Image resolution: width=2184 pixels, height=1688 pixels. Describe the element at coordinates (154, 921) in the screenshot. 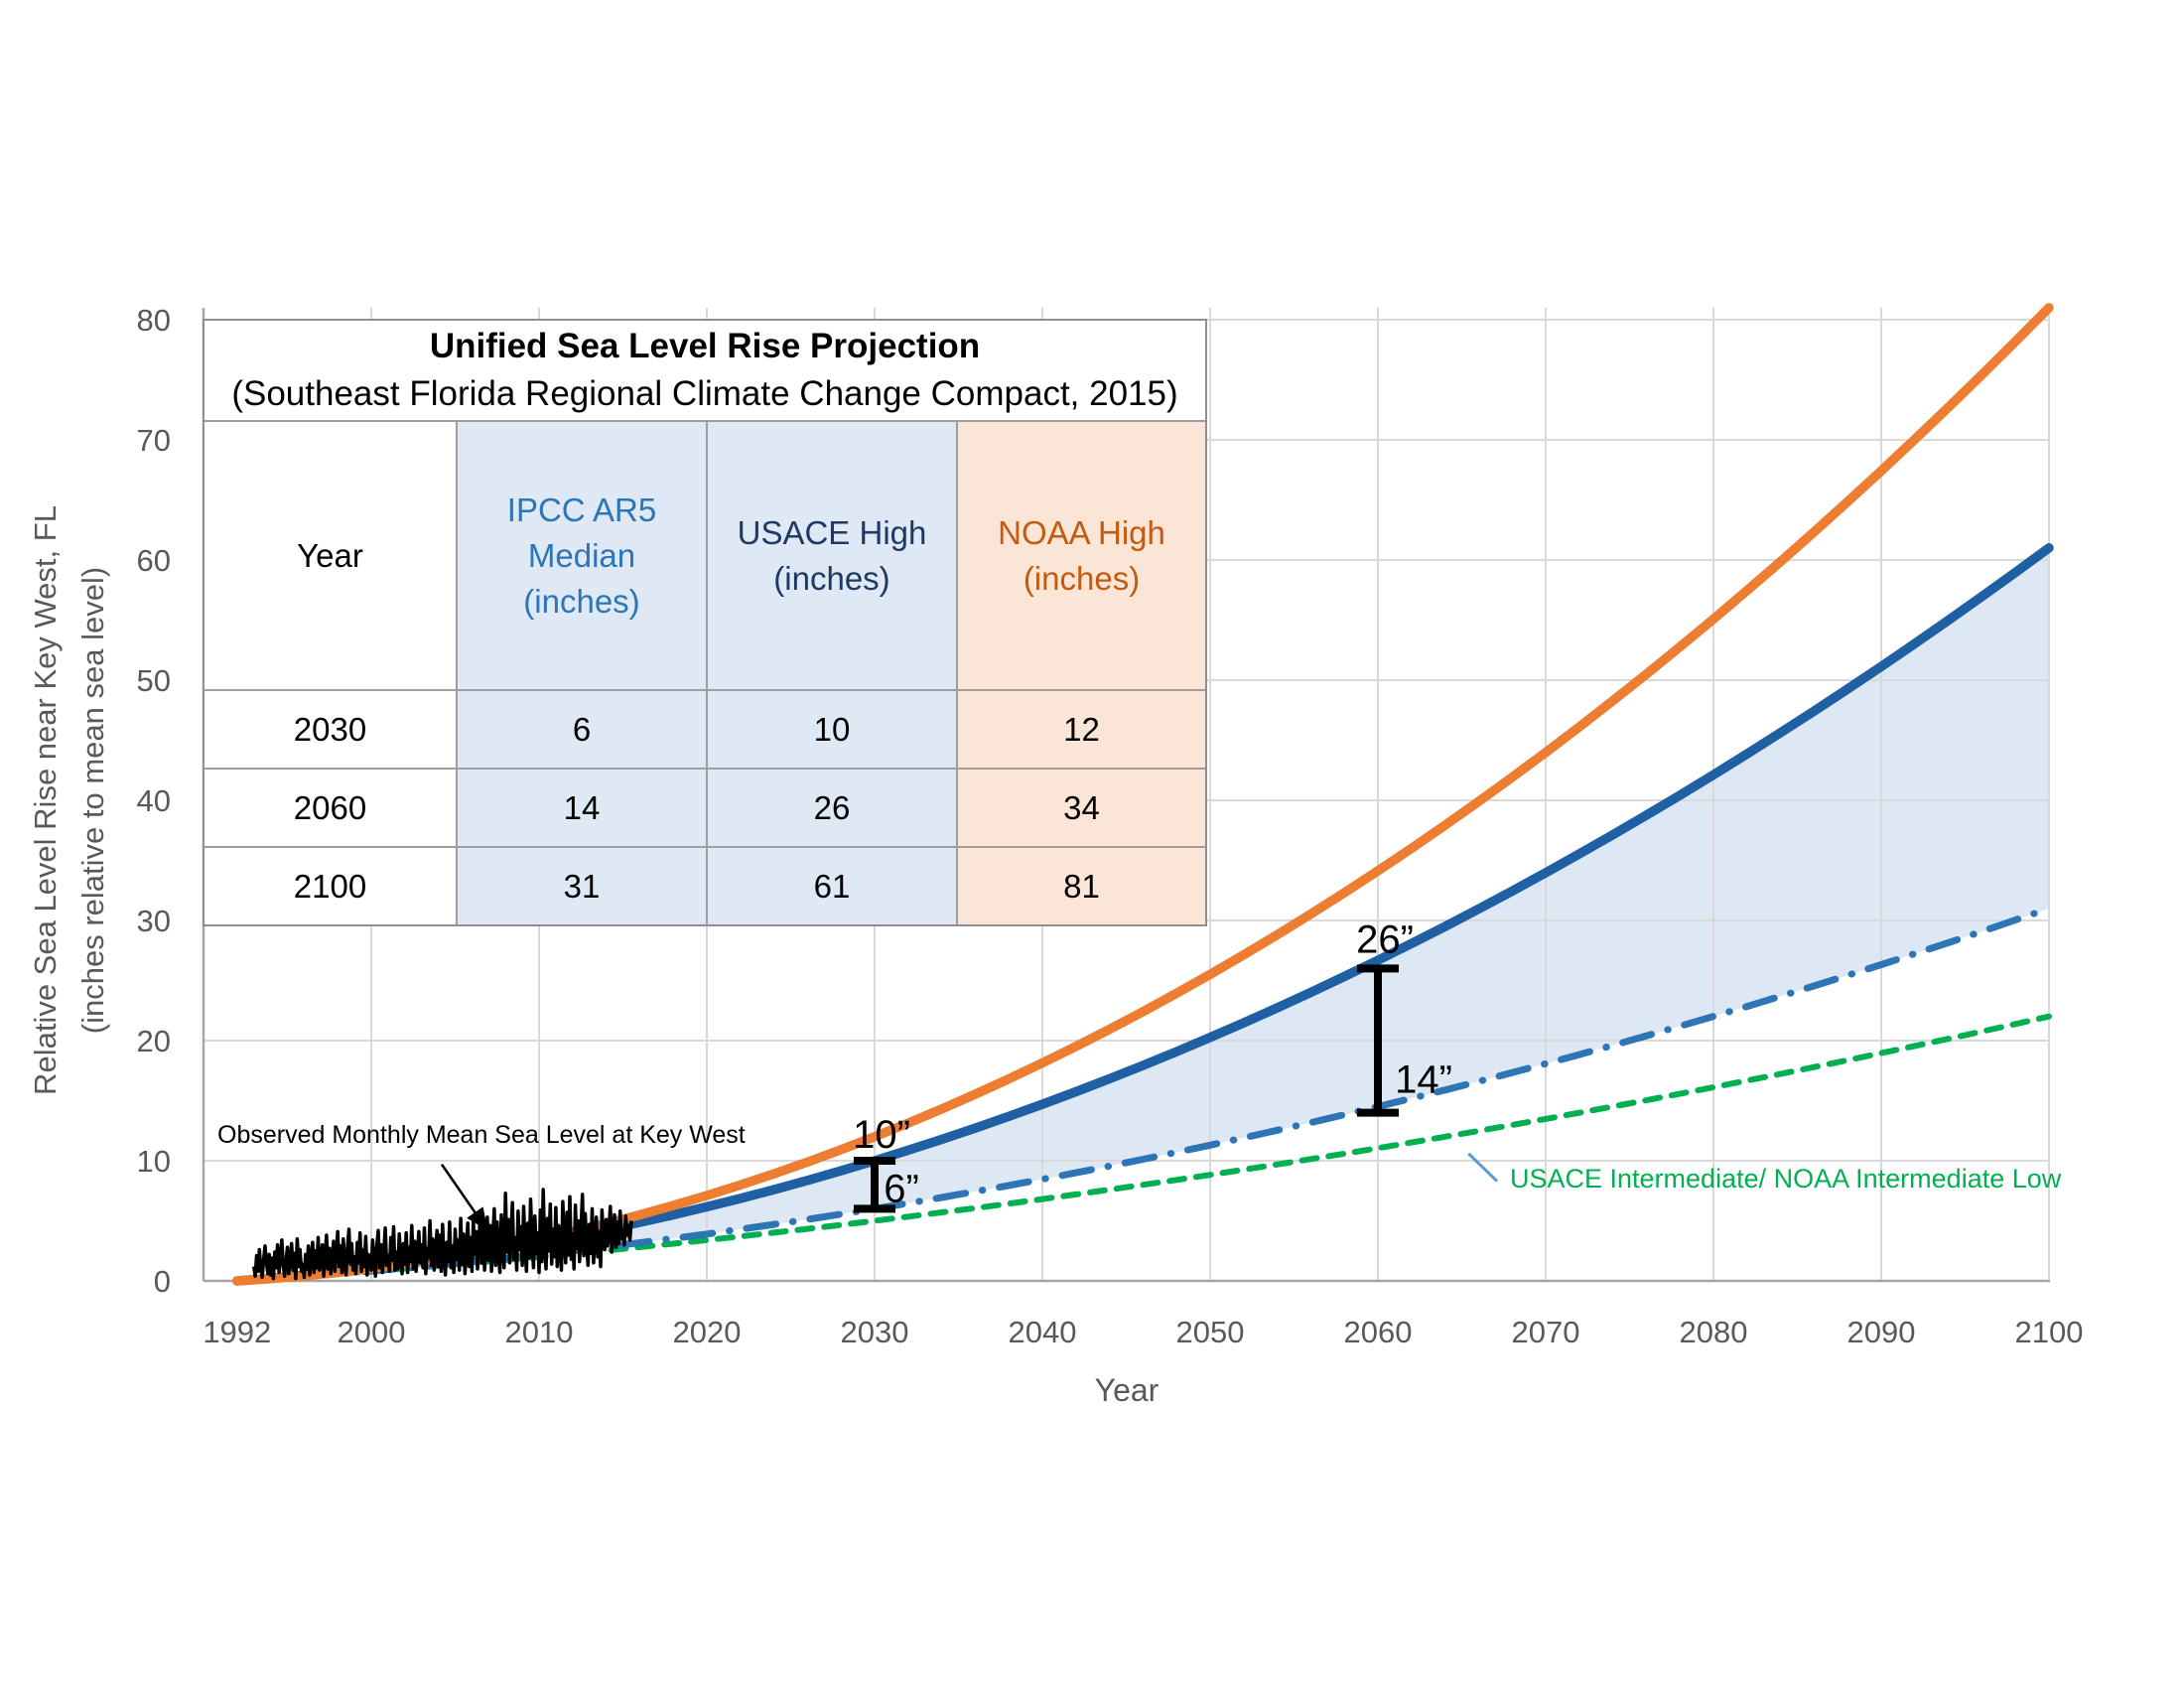

I see `y-tick-label: 30` at that location.